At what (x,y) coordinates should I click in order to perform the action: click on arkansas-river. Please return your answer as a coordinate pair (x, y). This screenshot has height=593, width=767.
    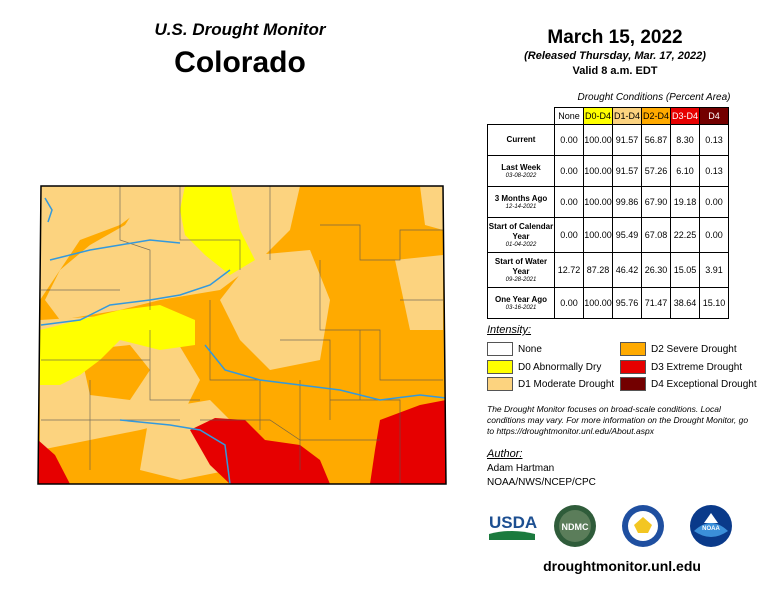
    Looking at the image, I should click on (325, 372).